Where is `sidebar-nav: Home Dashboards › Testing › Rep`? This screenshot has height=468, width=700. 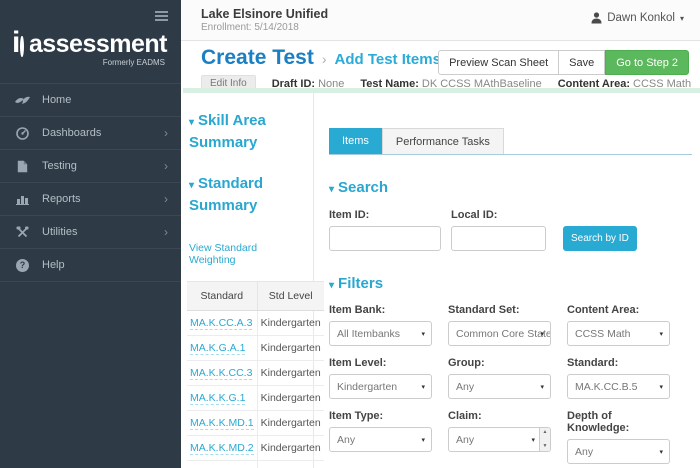 sidebar-nav: Home Dashboards › Testing › Rep is located at coordinates (90, 182).